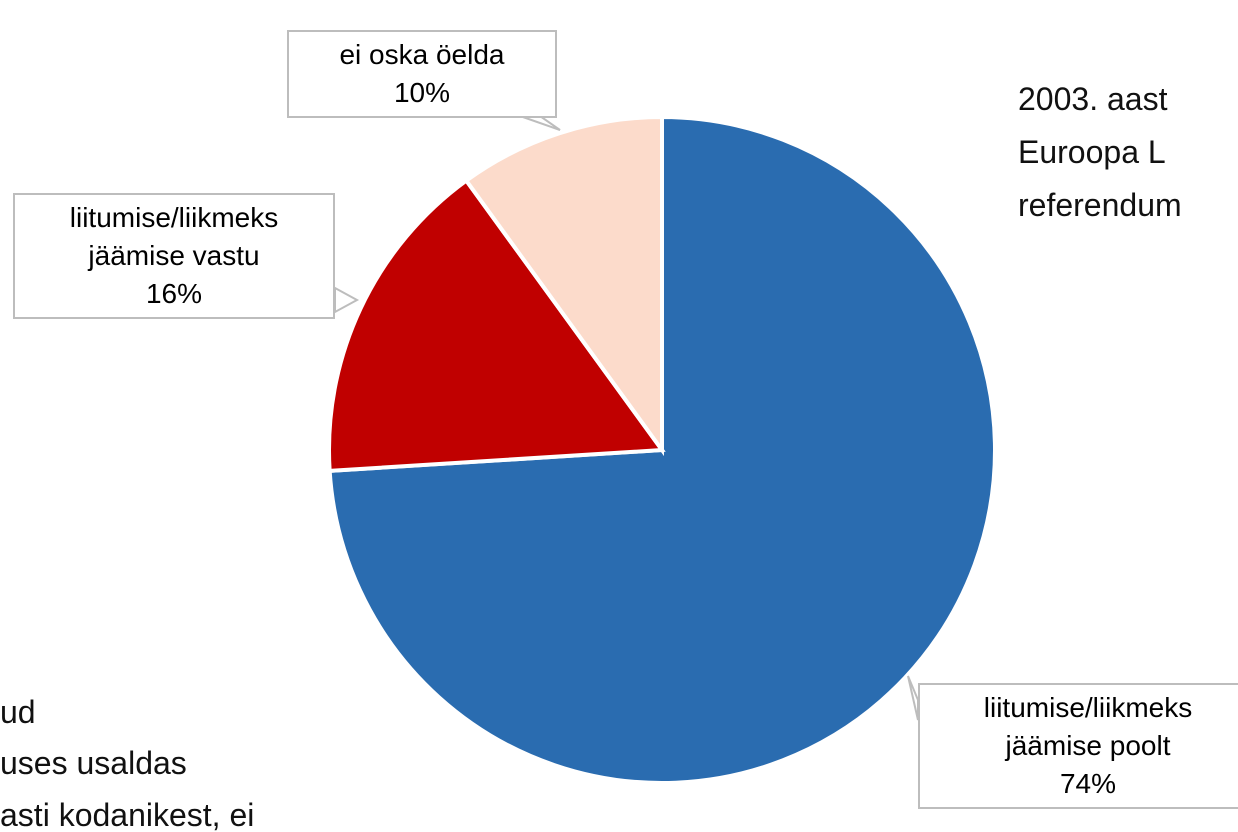 This screenshot has width=1238, height=832. Describe the element at coordinates (174, 236) in the screenshot. I see `category-label: liitumise/liikmeks jäämise vastu` at that location.